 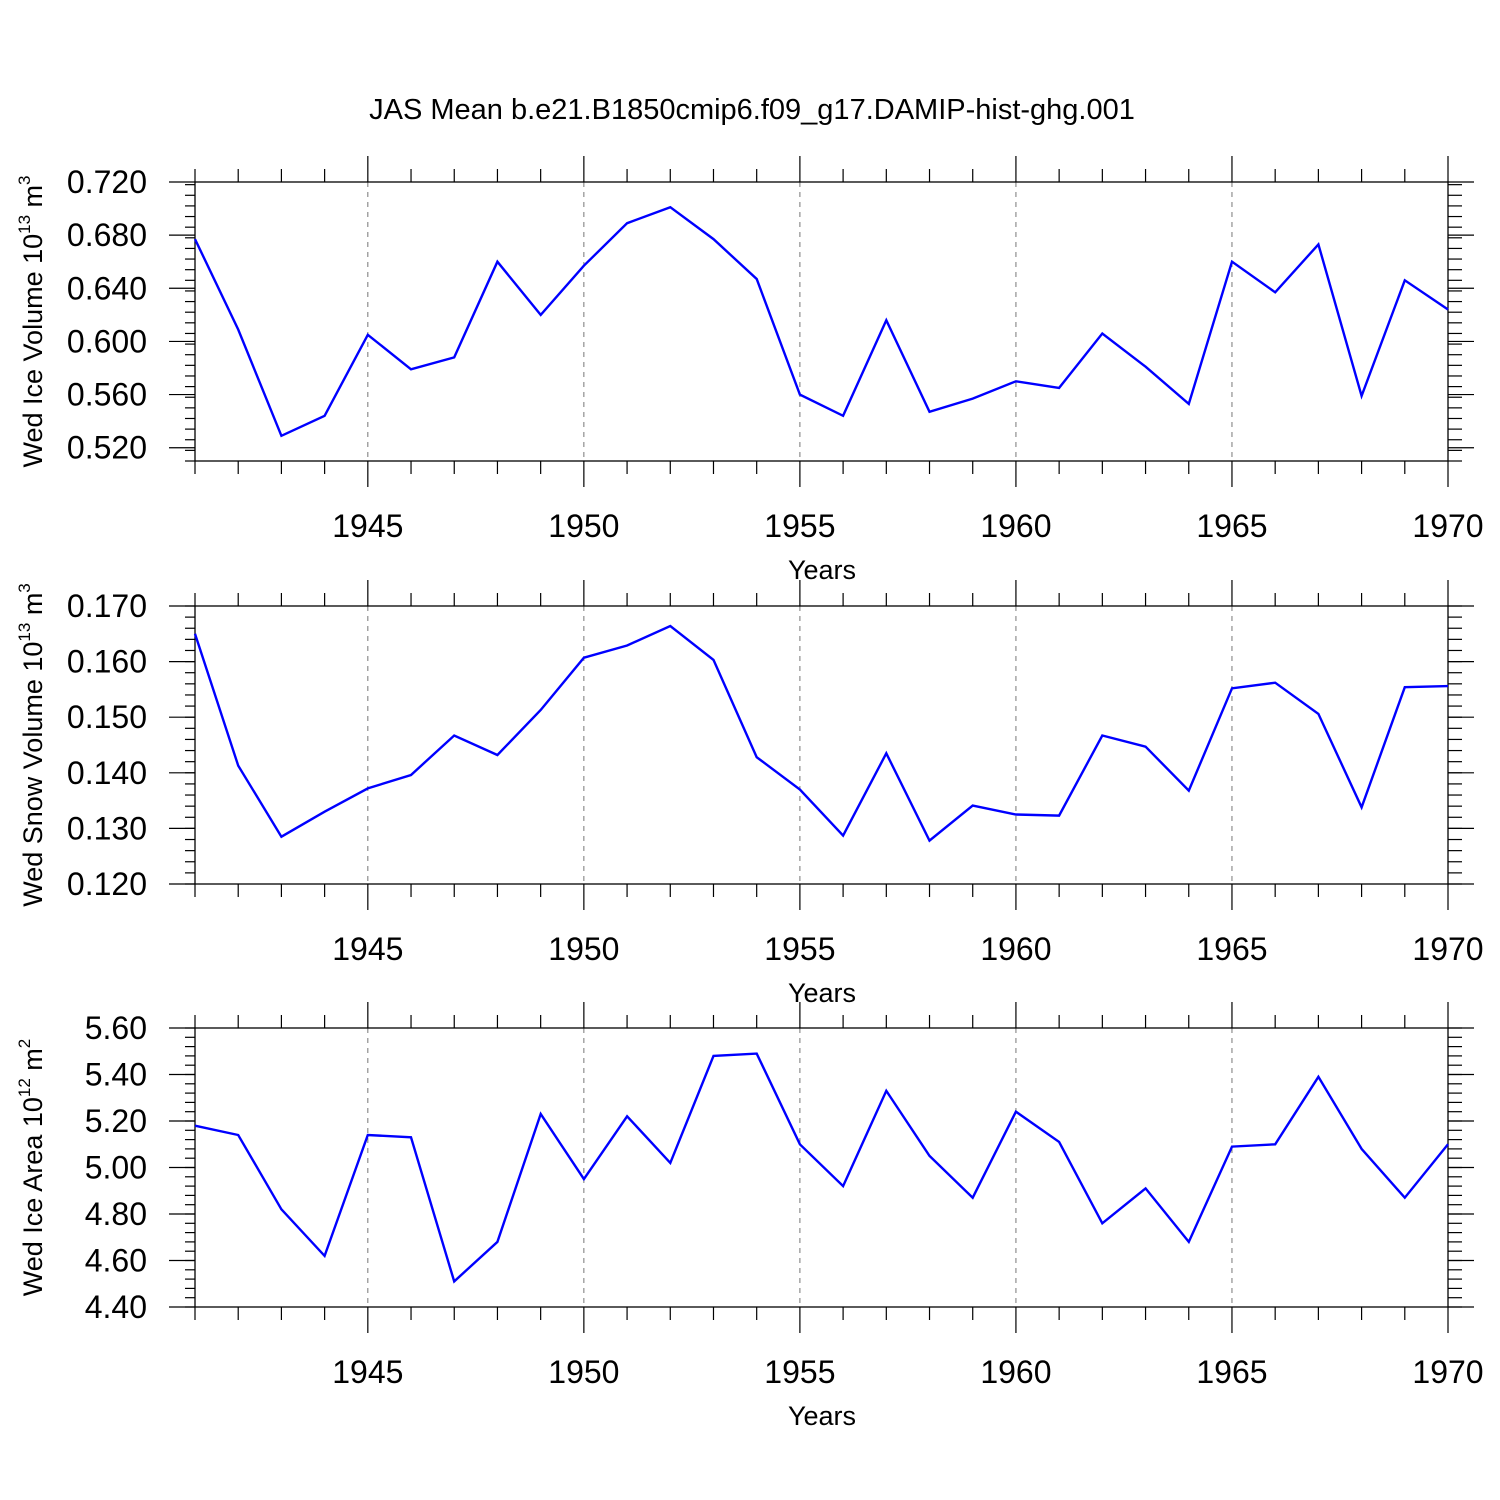 What do you see at coordinates (107, 884) in the screenshot?
I see `y-tick-label: 0.120` at bounding box center [107, 884].